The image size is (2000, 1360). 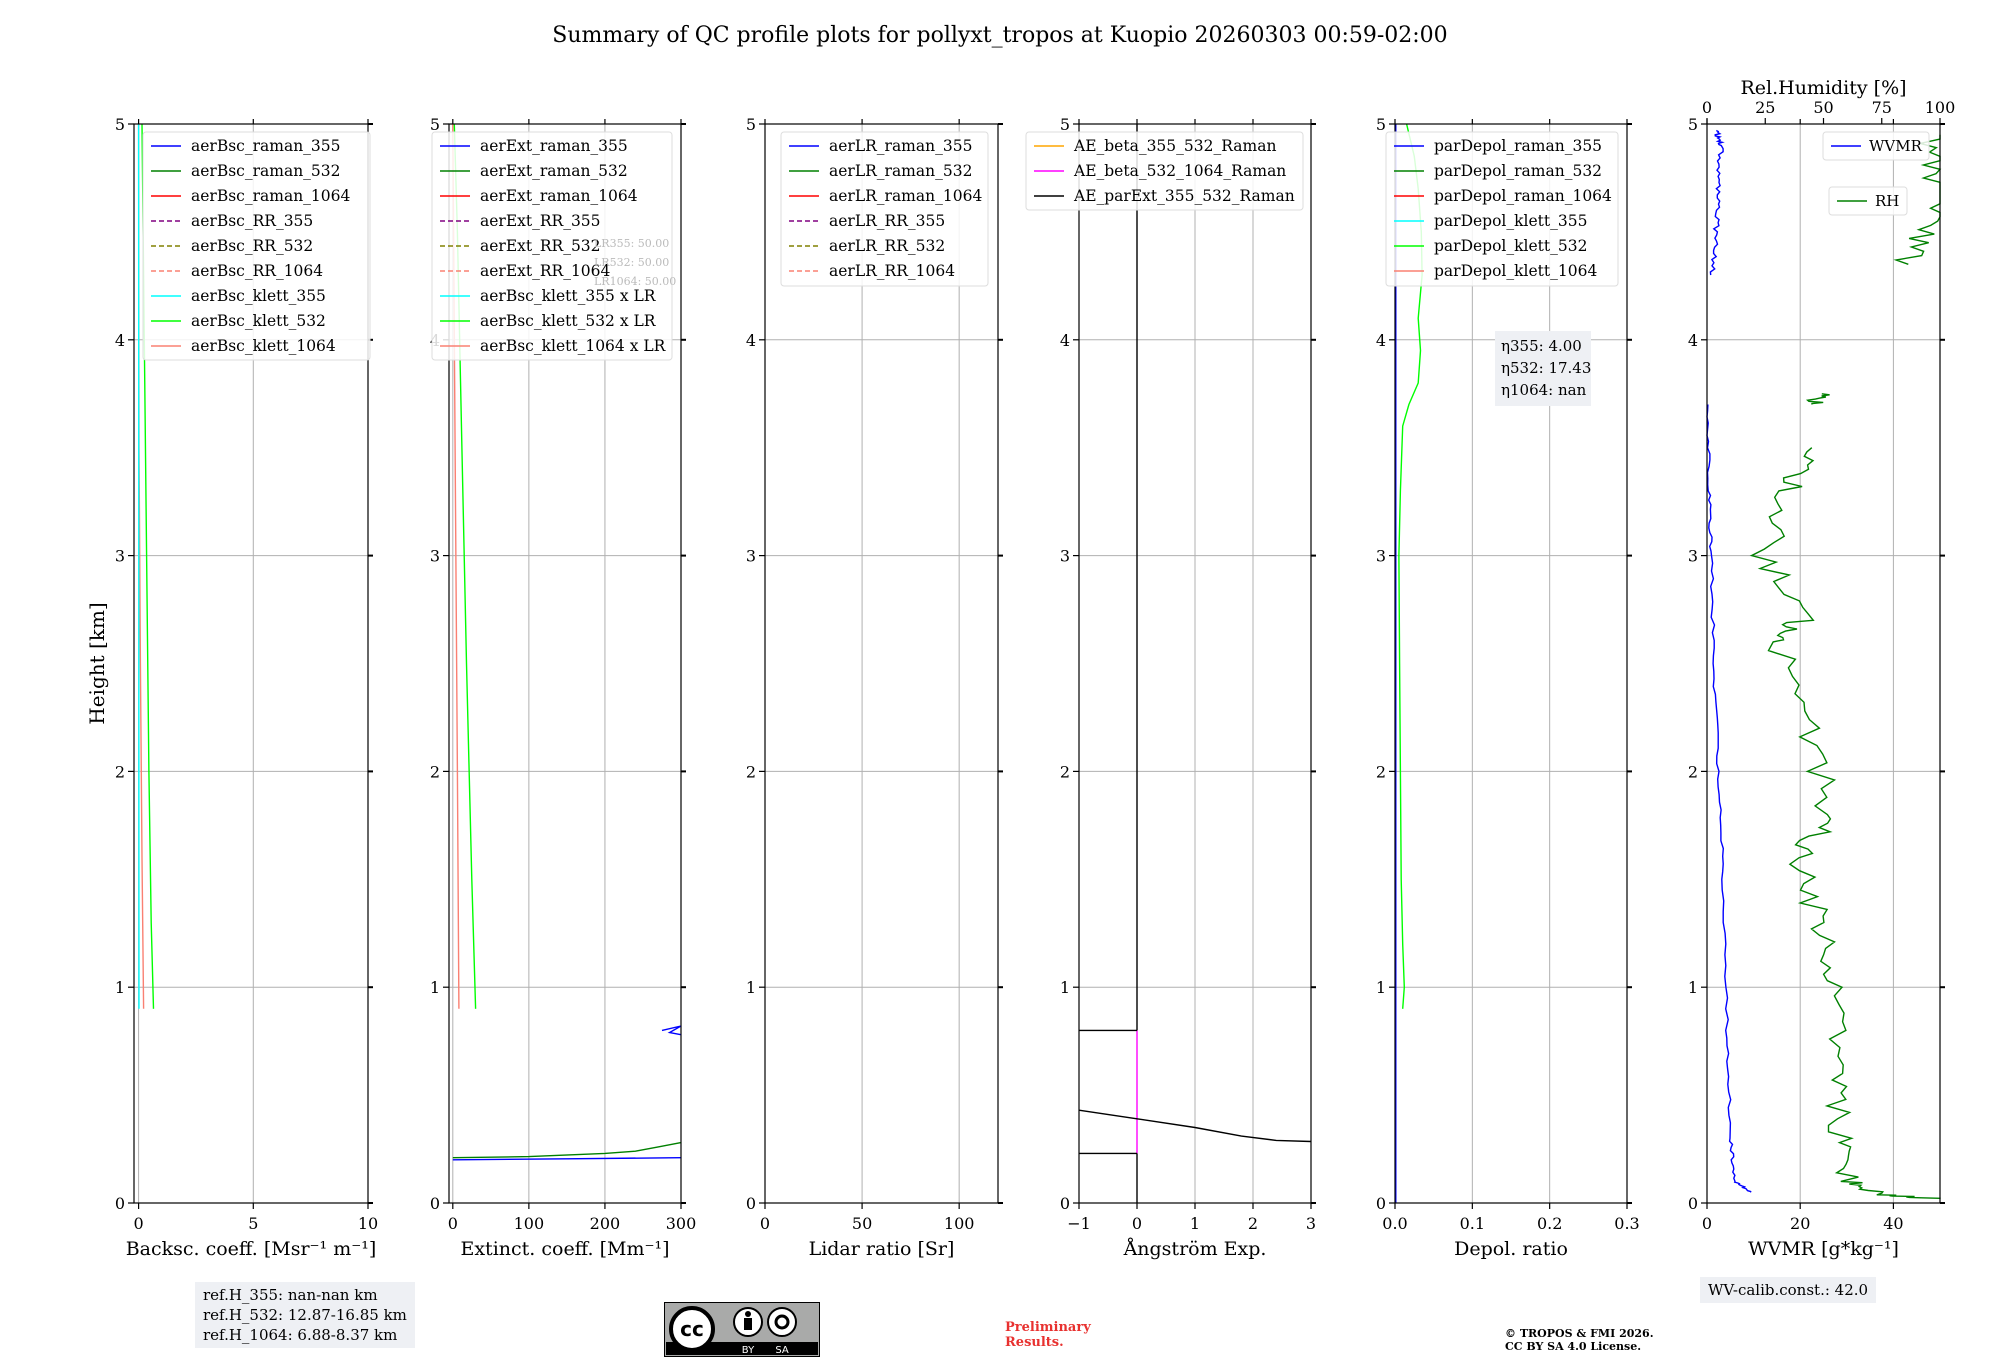 What do you see at coordinates (1518, 171) in the screenshot?
I see `legend-label: parDepol_raman_532` at bounding box center [1518, 171].